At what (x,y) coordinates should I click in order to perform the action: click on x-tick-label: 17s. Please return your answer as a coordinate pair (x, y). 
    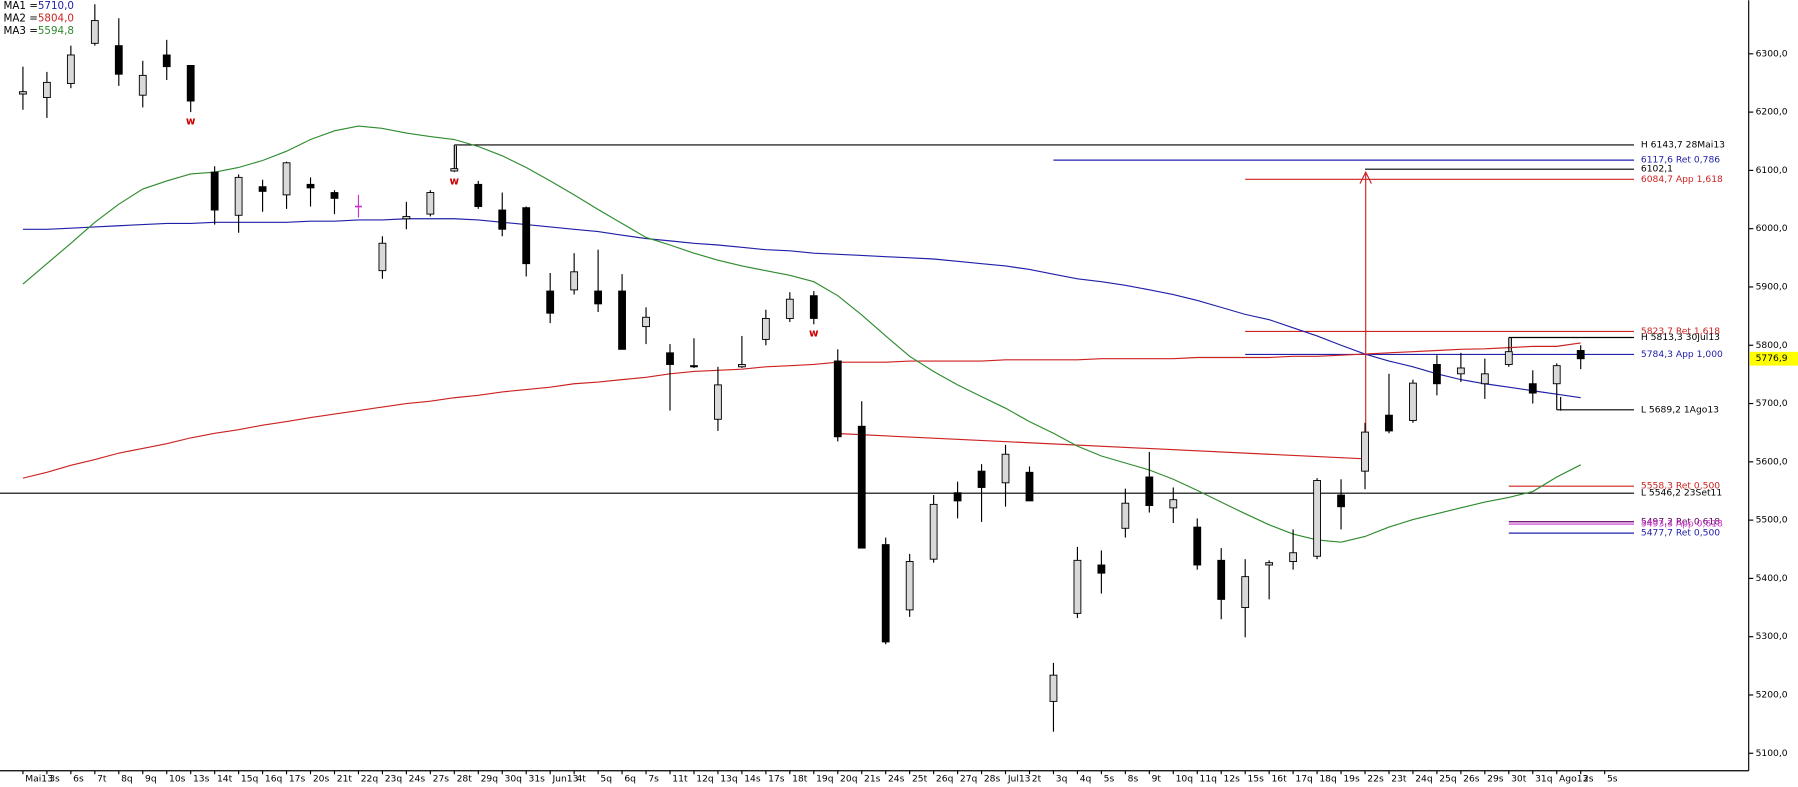
    Looking at the image, I should click on (297, 778).